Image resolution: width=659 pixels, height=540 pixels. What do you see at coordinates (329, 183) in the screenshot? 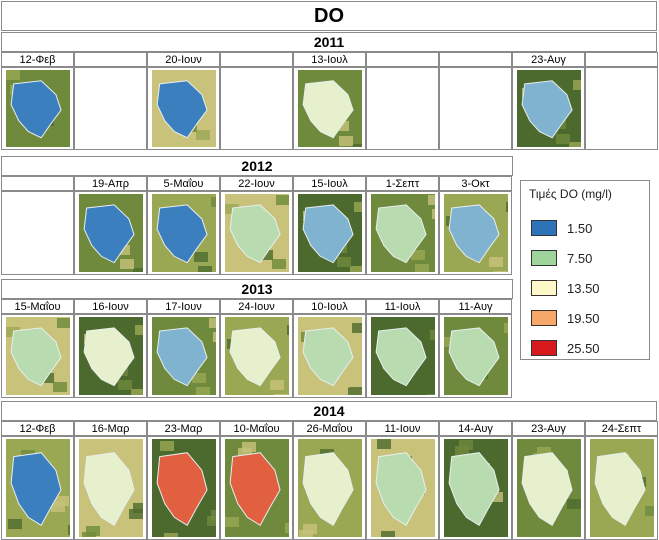
I see `date-label: 15-Ιουλ` at bounding box center [329, 183].